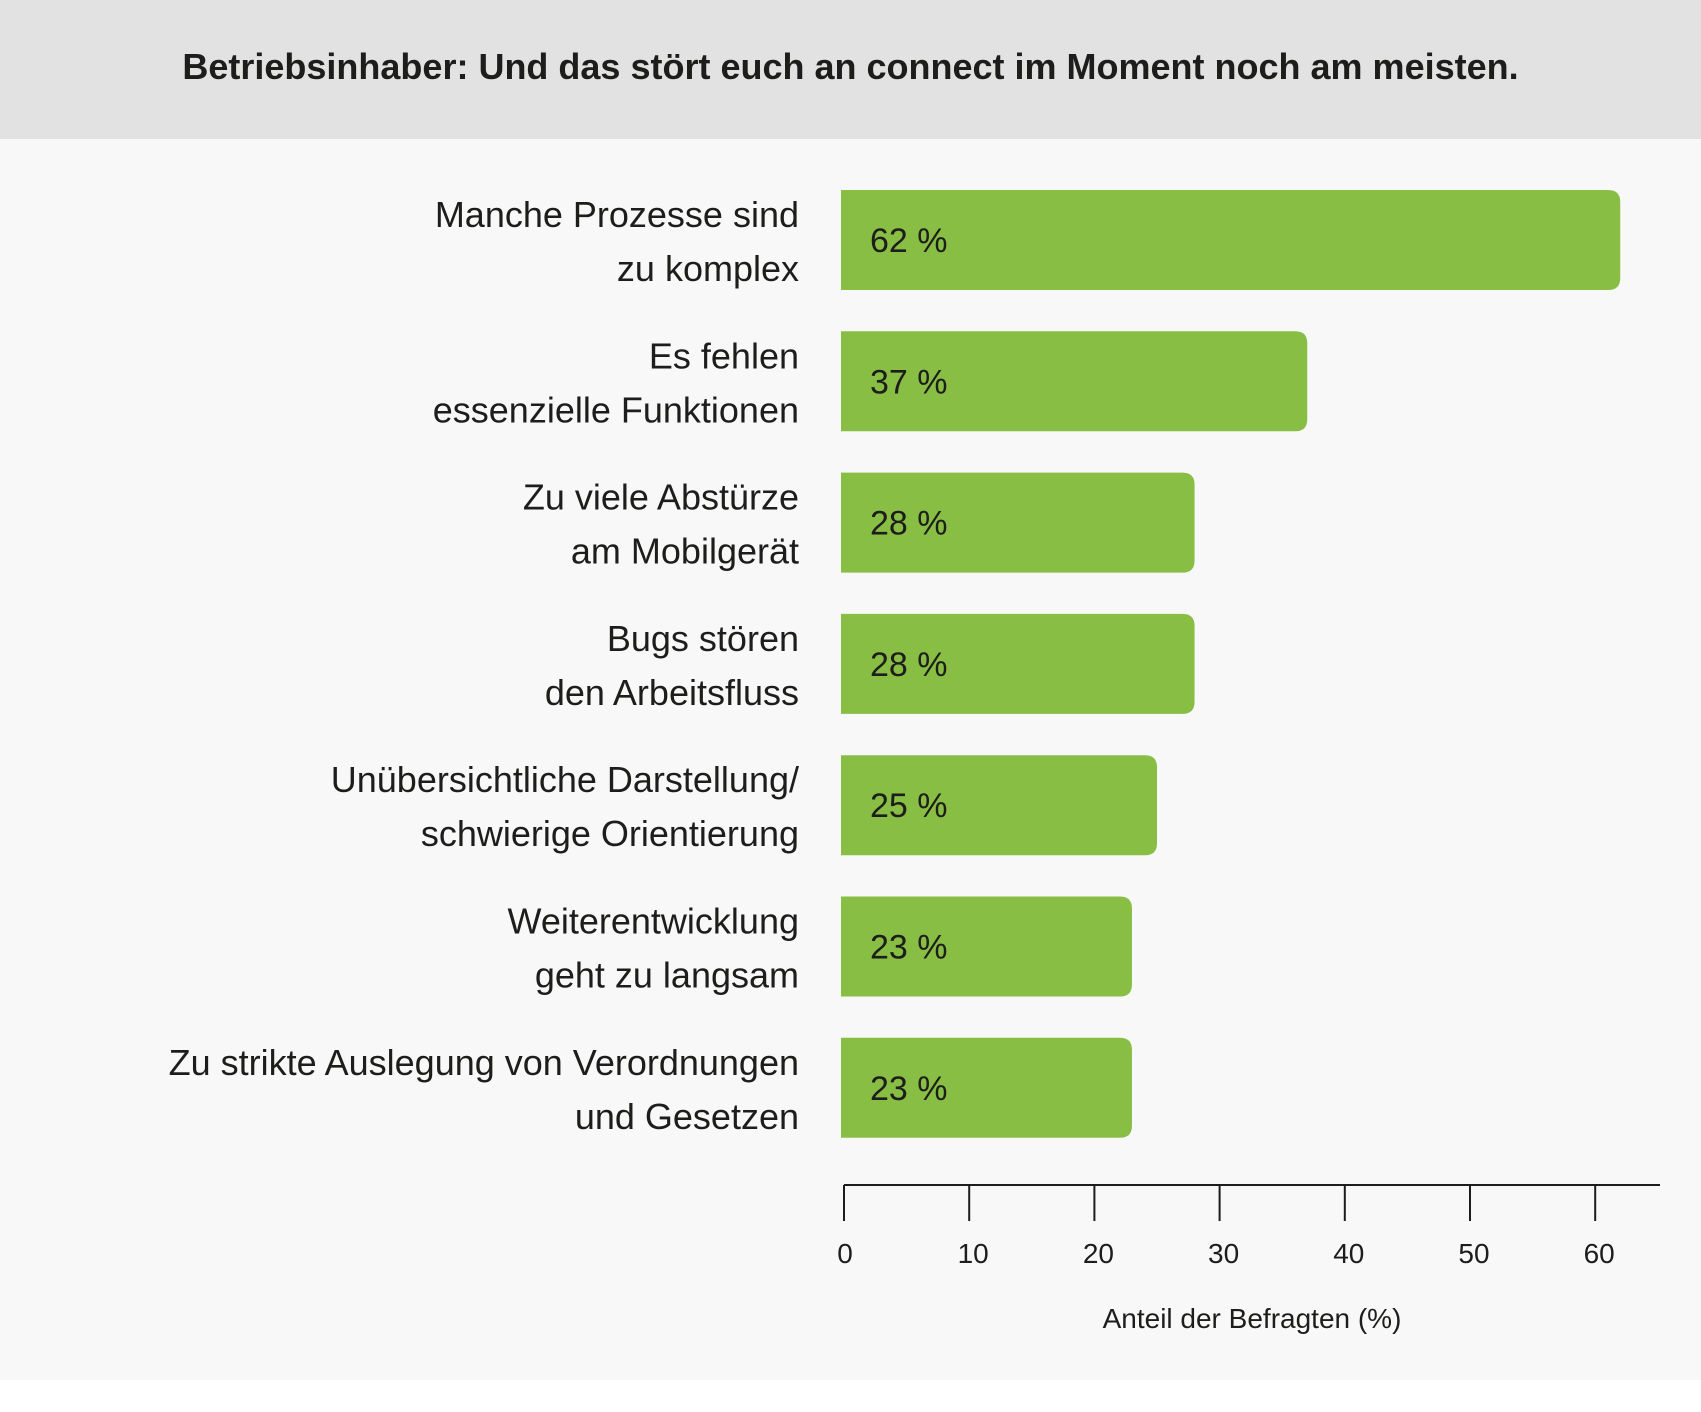  What do you see at coordinates (1348, 1253) in the screenshot?
I see `x-tick-label: 40` at bounding box center [1348, 1253].